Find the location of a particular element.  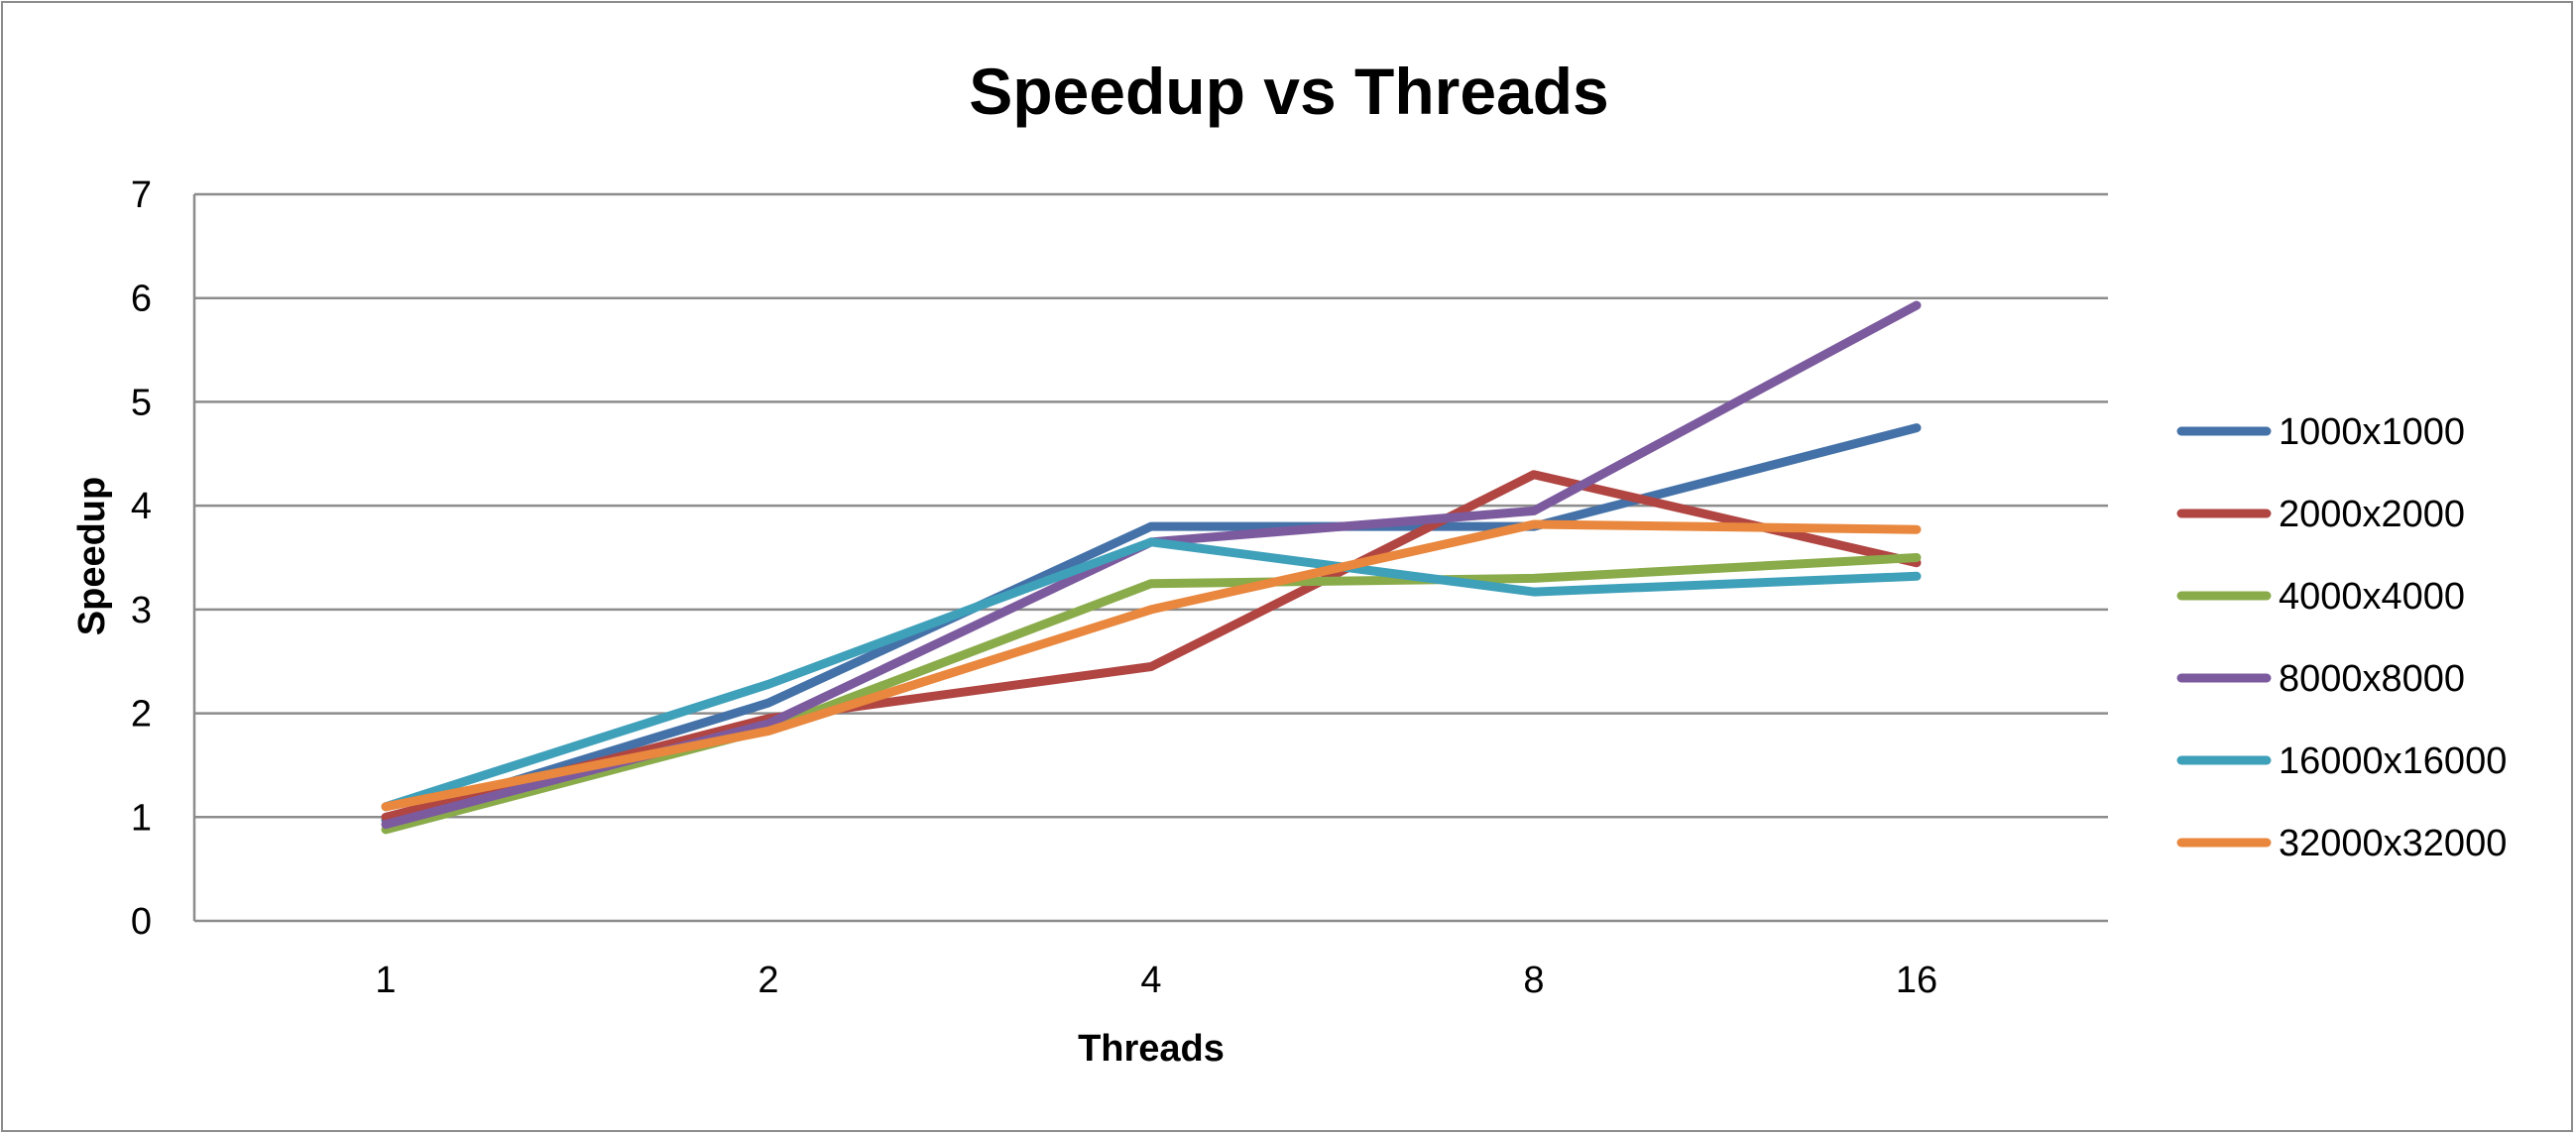

y-tick-label: 4 is located at coordinates (141, 507).